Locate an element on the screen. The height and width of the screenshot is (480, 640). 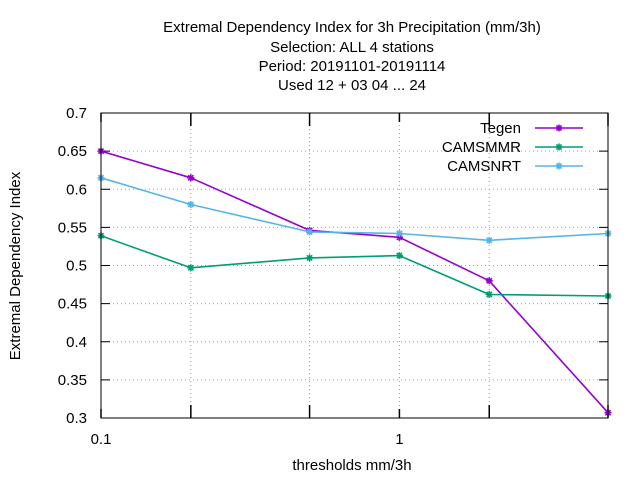
series-line-camsmmr is located at coordinates (354, 266).